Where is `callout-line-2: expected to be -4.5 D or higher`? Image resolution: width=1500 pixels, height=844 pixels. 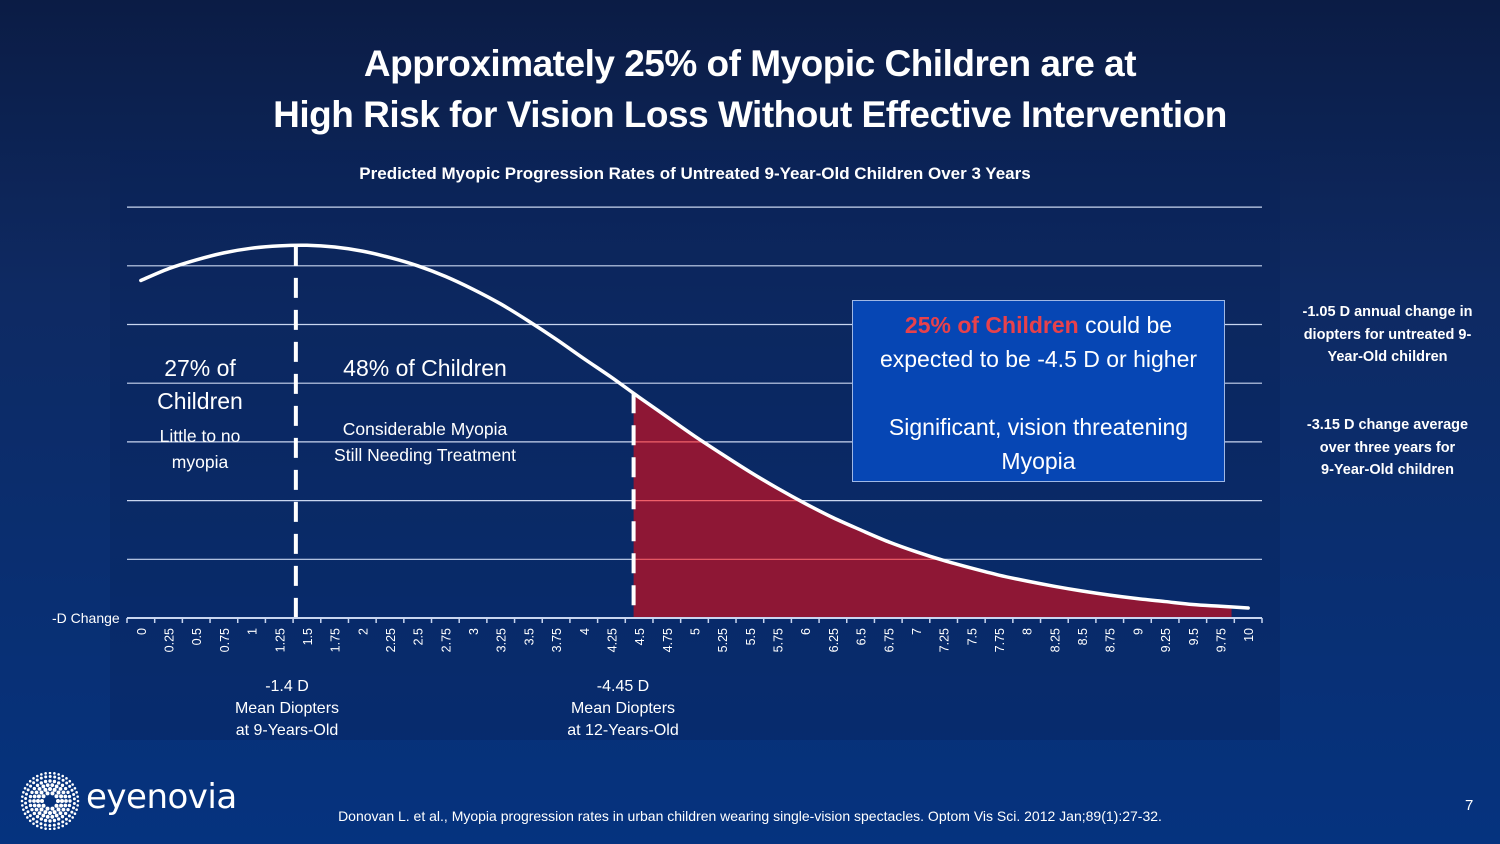 callout-line-2: expected to be -4.5 D or higher is located at coordinates (1038, 359).